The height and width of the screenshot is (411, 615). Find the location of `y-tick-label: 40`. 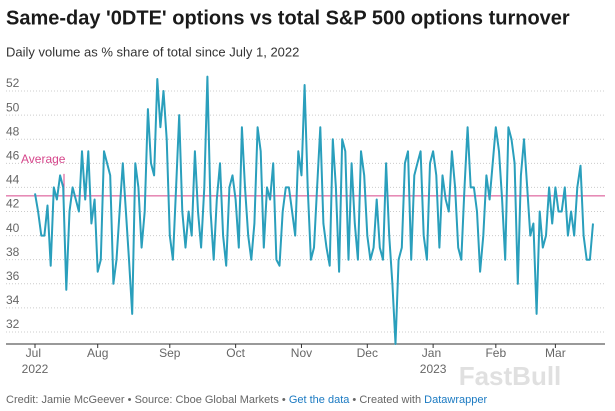

y-tick-label: 40 is located at coordinates (13, 228).